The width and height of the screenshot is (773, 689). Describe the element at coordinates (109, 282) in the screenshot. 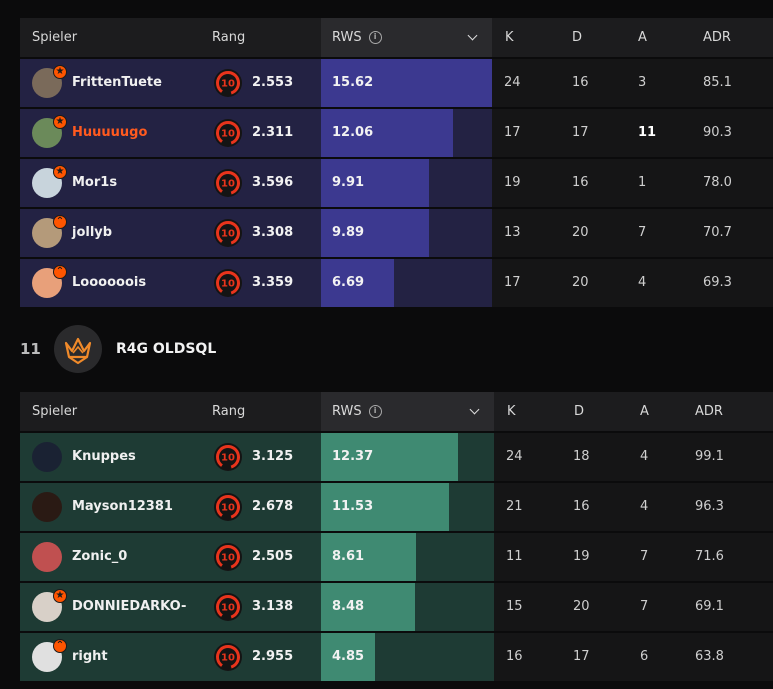

I see `player-name: Loooooois` at that location.